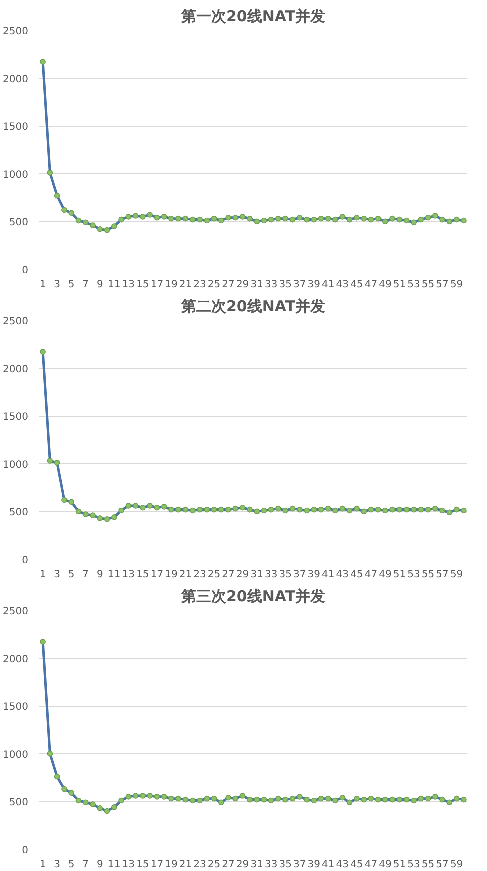  Describe the element at coordinates (253, 597) in the screenshot. I see `chart-title: 第三次20线NAT并发` at that location.